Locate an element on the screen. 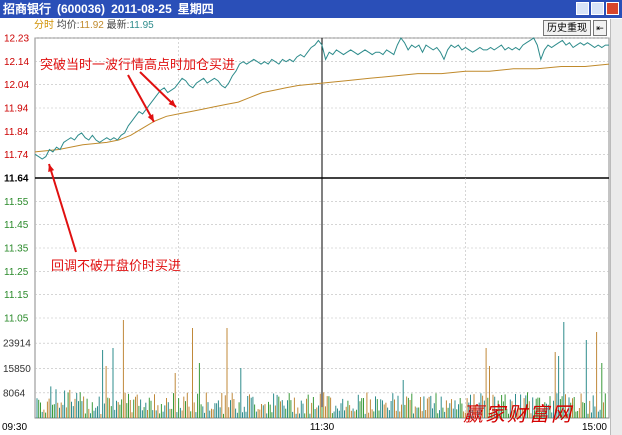 The image size is (622, 435). price-tick-label: 11.05 is located at coordinates (16, 319).